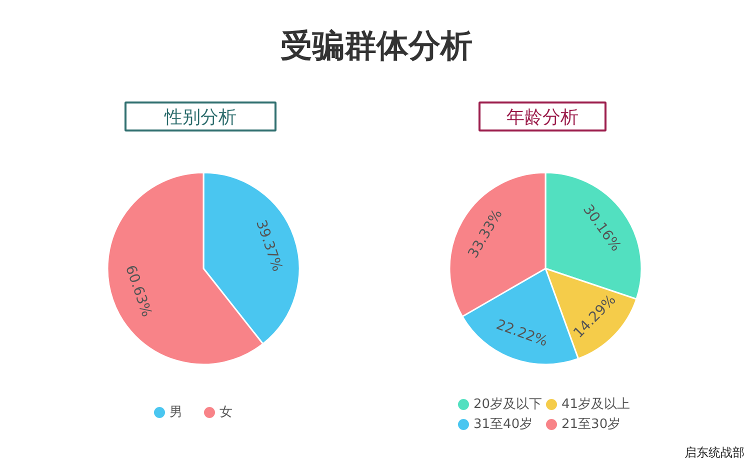 This screenshot has width=752, height=466. Describe the element at coordinates (596, 404) in the screenshot. I see `legend-label: 41岁及以上` at that location.